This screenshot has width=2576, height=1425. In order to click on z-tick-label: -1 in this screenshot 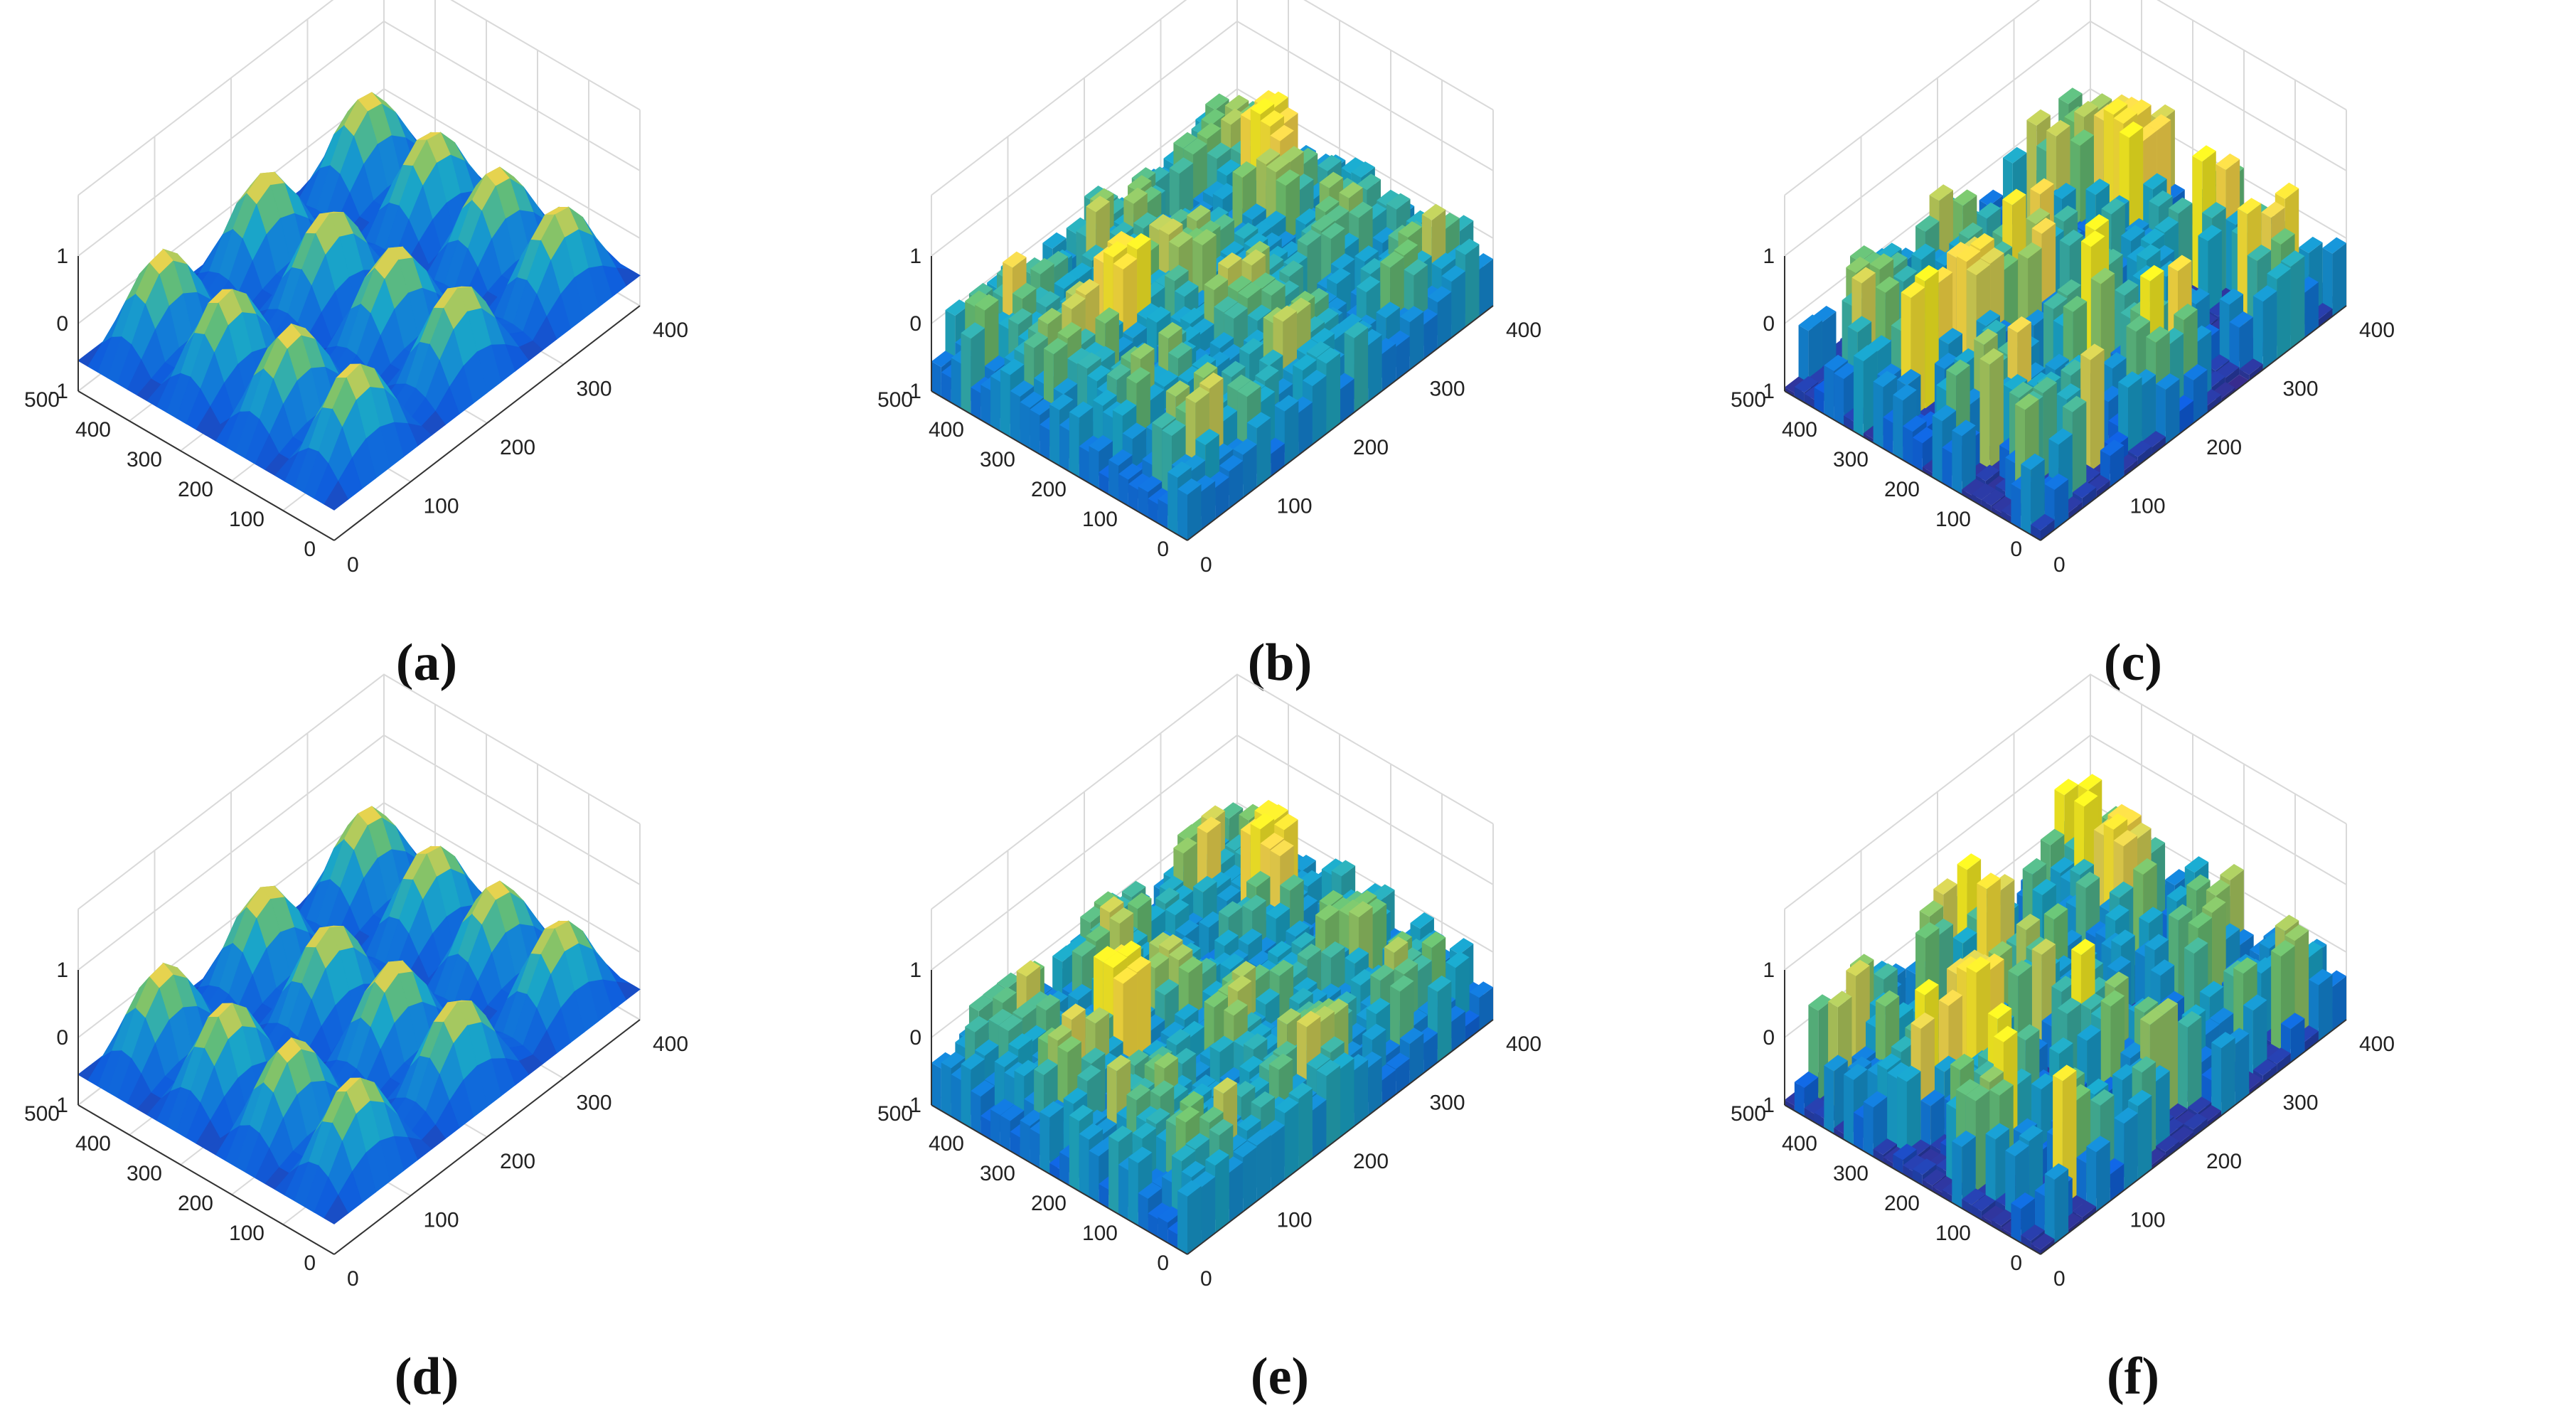, I will do `click(58, 391)`.